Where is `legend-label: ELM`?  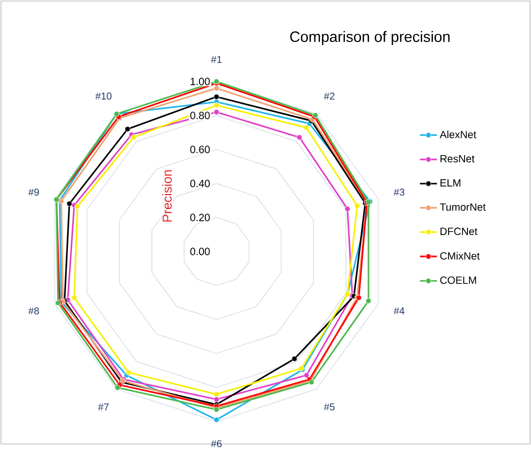
legend-label: ELM is located at coordinates (450, 182).